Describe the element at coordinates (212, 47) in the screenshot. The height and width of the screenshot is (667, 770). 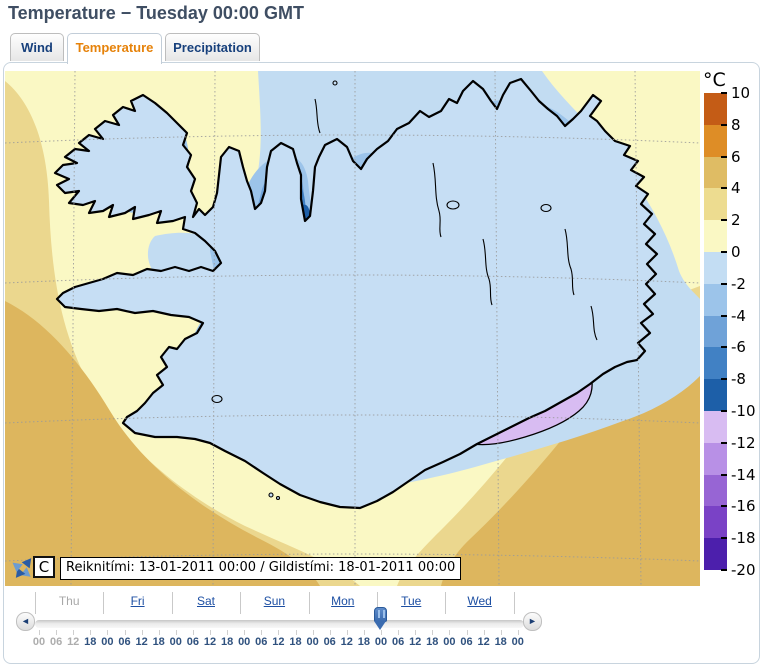
I see `tab-precipitation: Precipitation` at that location.